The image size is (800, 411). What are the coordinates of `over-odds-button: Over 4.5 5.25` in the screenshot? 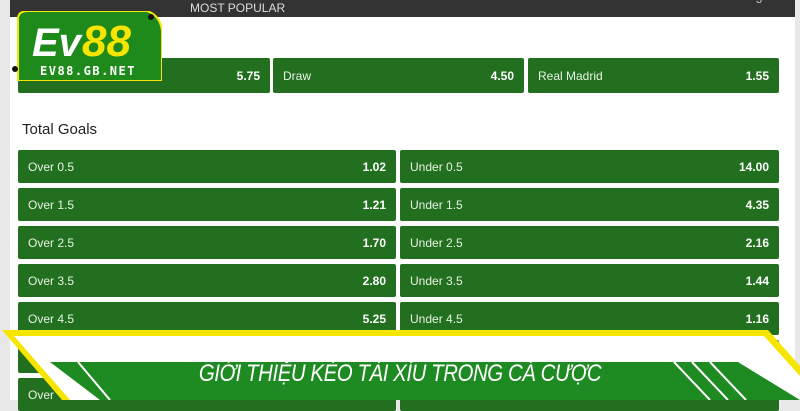 It's located at (207, 318).